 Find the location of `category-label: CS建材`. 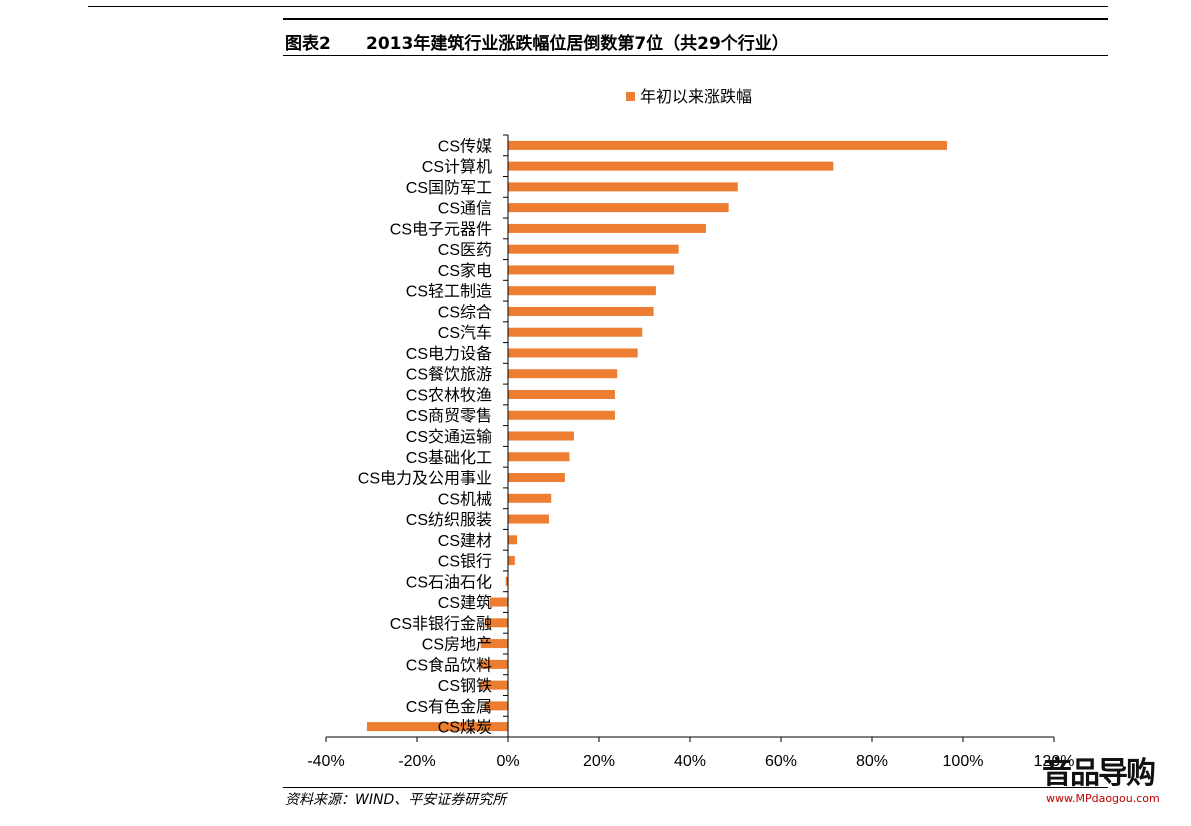

category-label: CS建材 is located at coordinates (465, 541).